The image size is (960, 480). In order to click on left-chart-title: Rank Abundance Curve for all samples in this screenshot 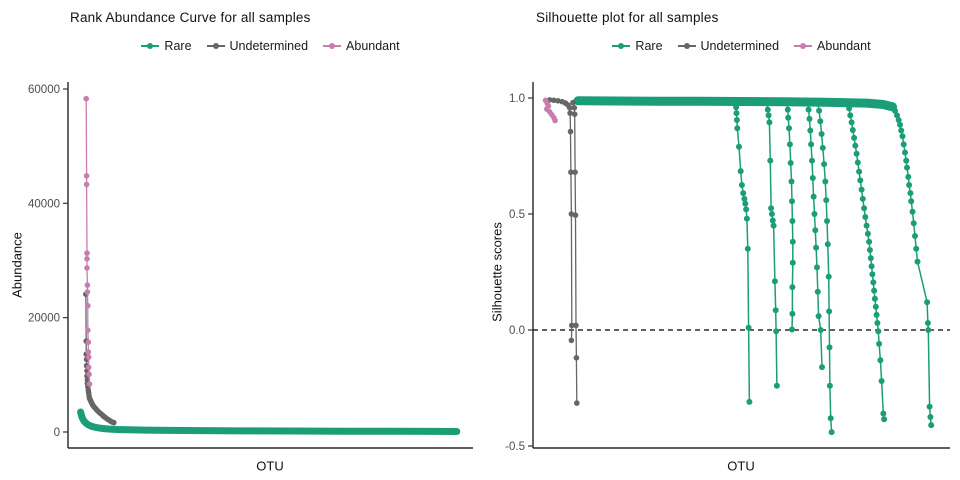, I will do `click(190, 17)`.